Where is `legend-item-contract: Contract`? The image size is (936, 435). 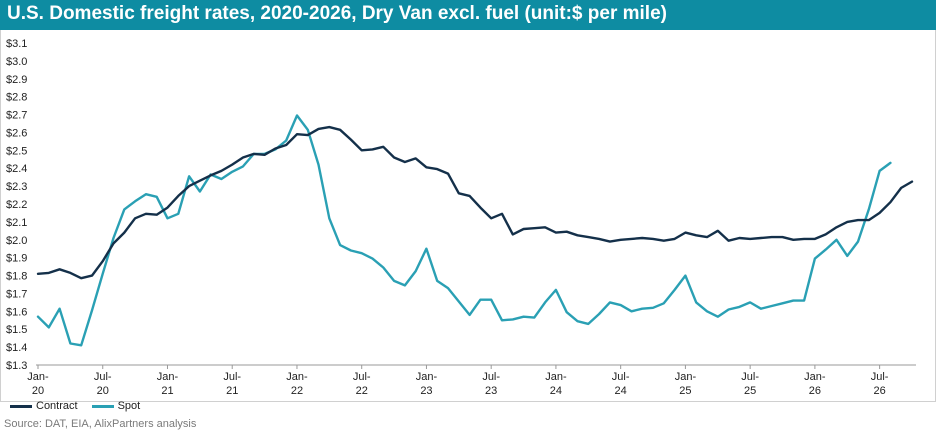 legend-item-contract: Contract is located at coordinates (44, 406).